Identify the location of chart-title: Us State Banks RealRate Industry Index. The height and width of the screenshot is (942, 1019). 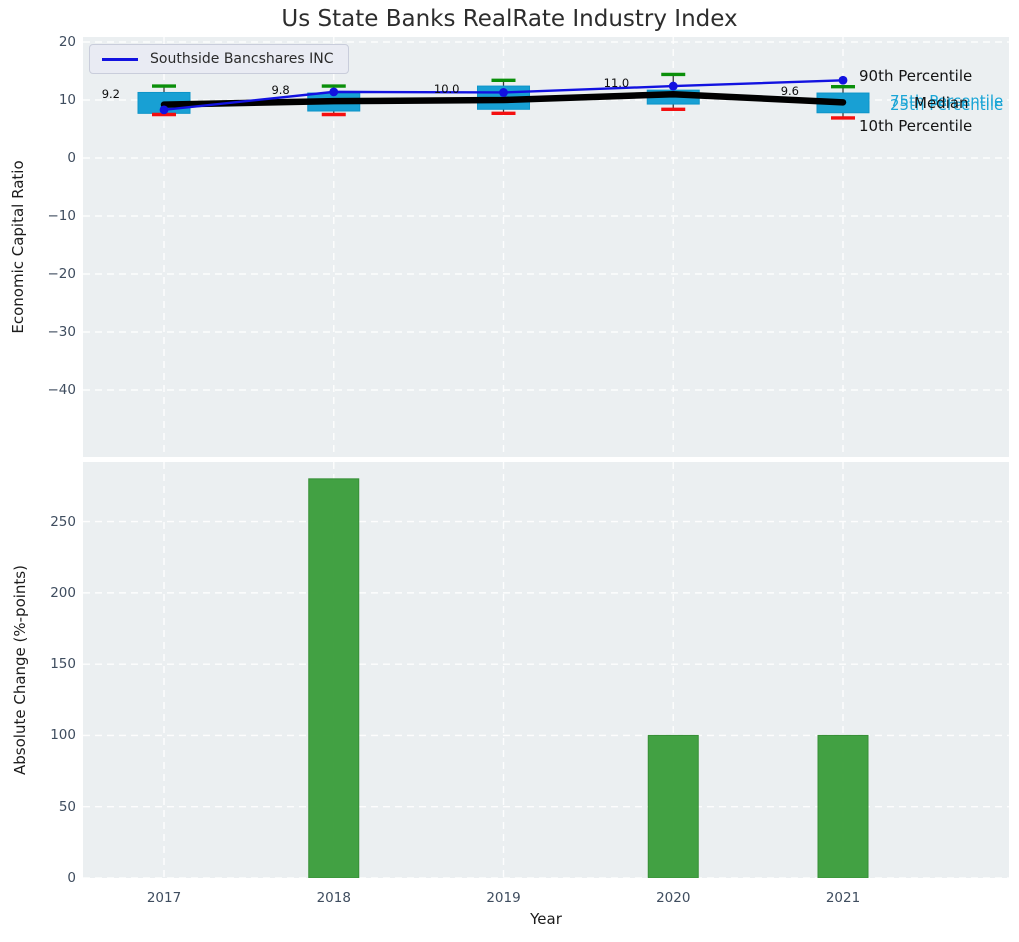
(509, 19).